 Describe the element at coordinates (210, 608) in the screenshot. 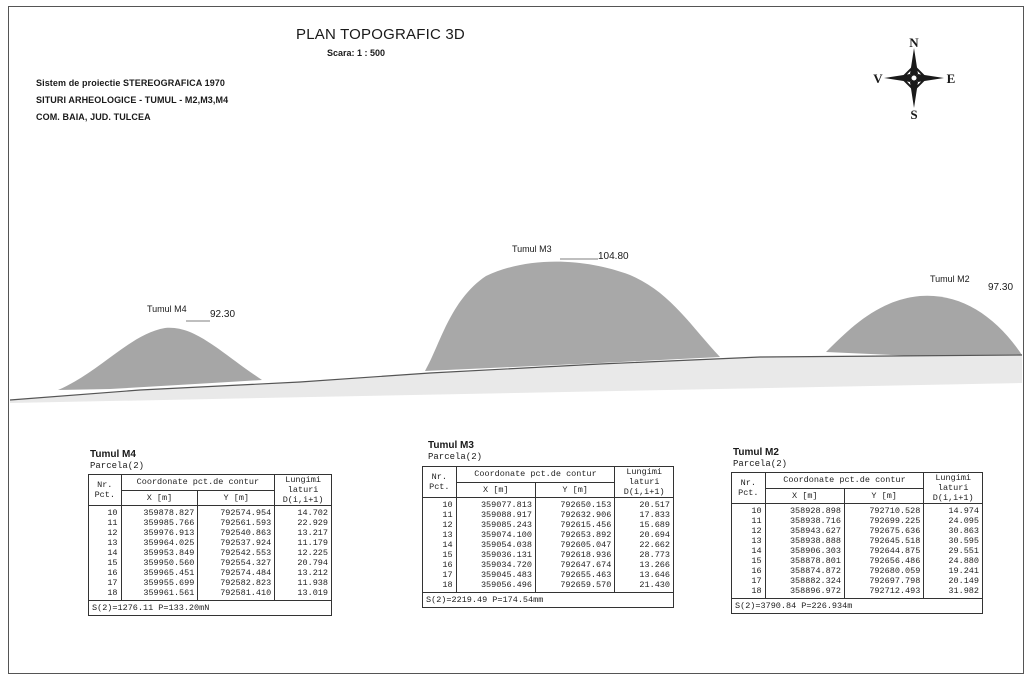

I see `table-footer-area-perimeter: S(2)=1276.11 P=133.20mN` at that location.